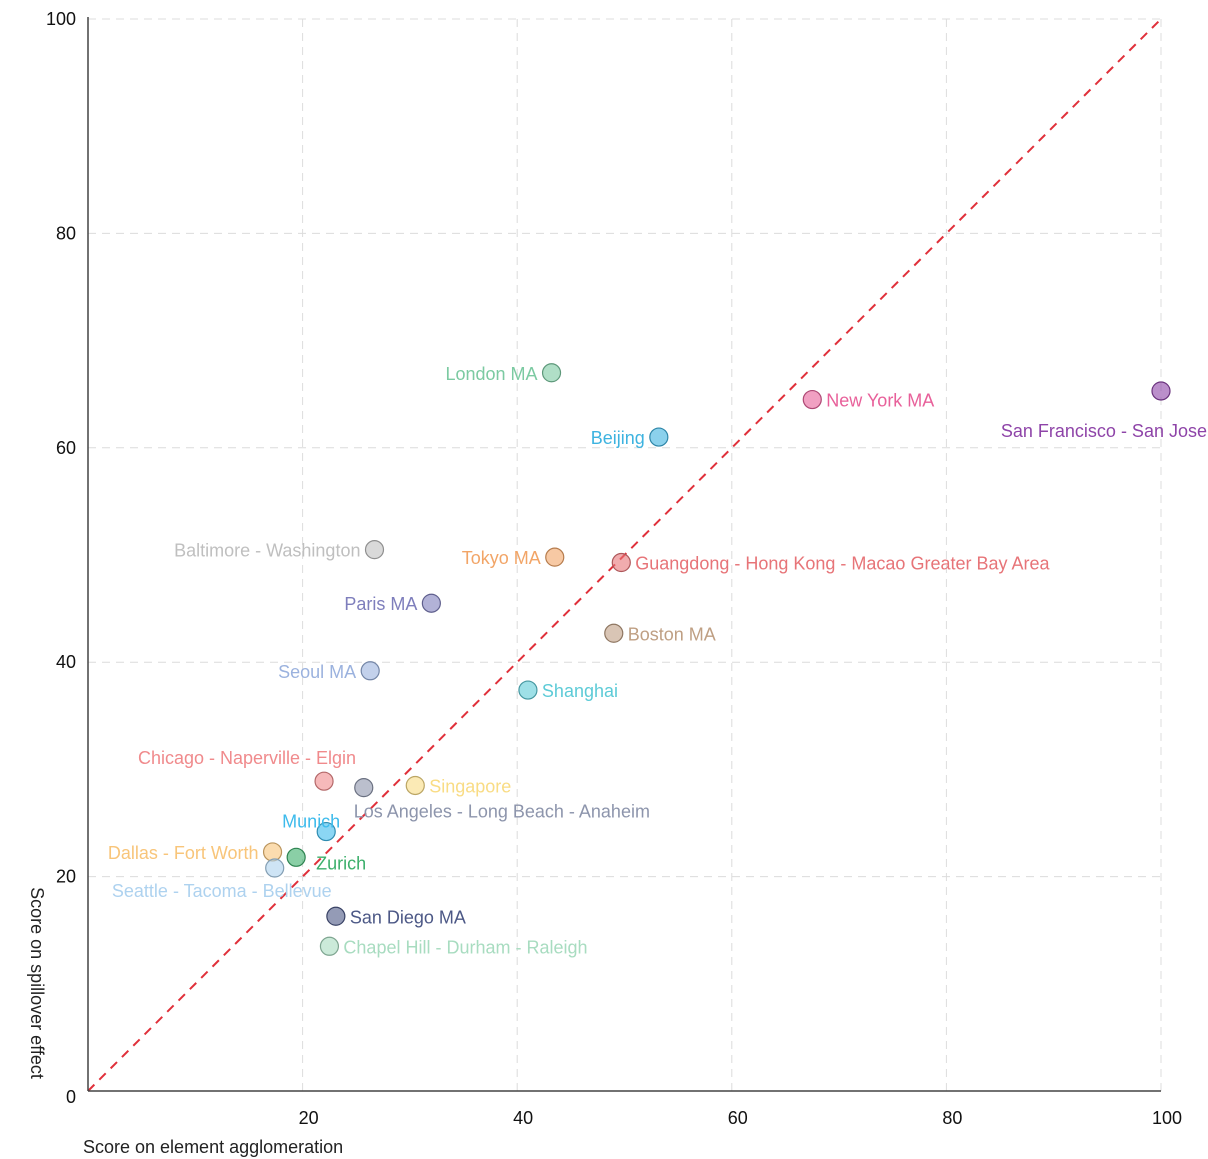  Describe the element at coordinates (621, 562) in the screenshot. I see `point-guangdong-hong-kong-macao-greater-bay-area` at that location.